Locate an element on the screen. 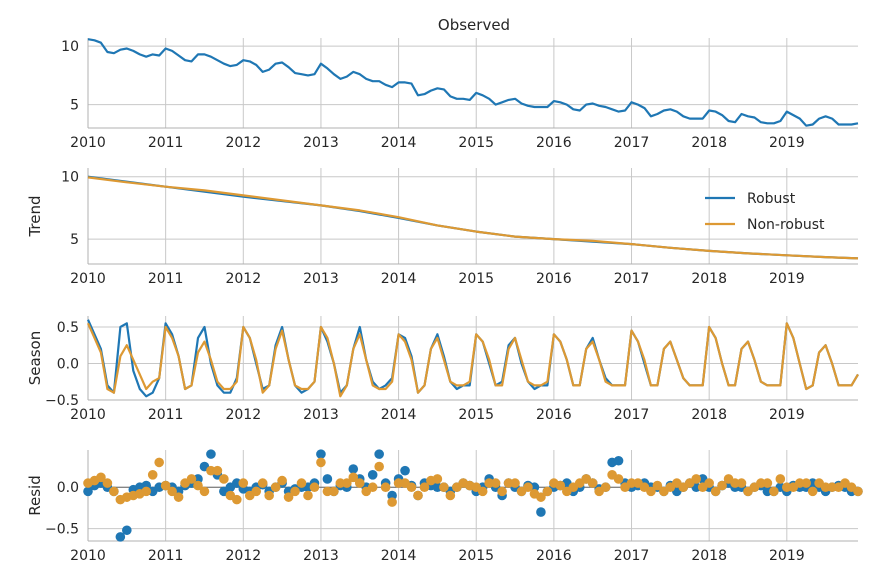  y-tick-label: 0.5 is located at coordinates (68, 328).